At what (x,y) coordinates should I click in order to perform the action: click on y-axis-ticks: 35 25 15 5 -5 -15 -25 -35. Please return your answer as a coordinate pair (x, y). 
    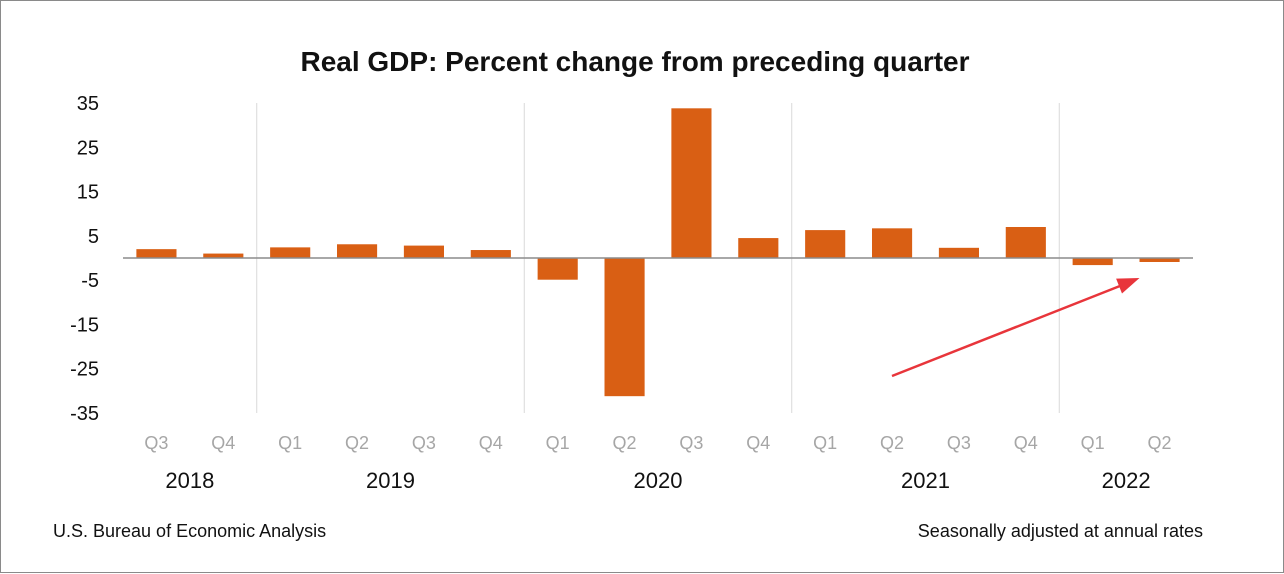
    Looking at the image, I should click on (84, 259).